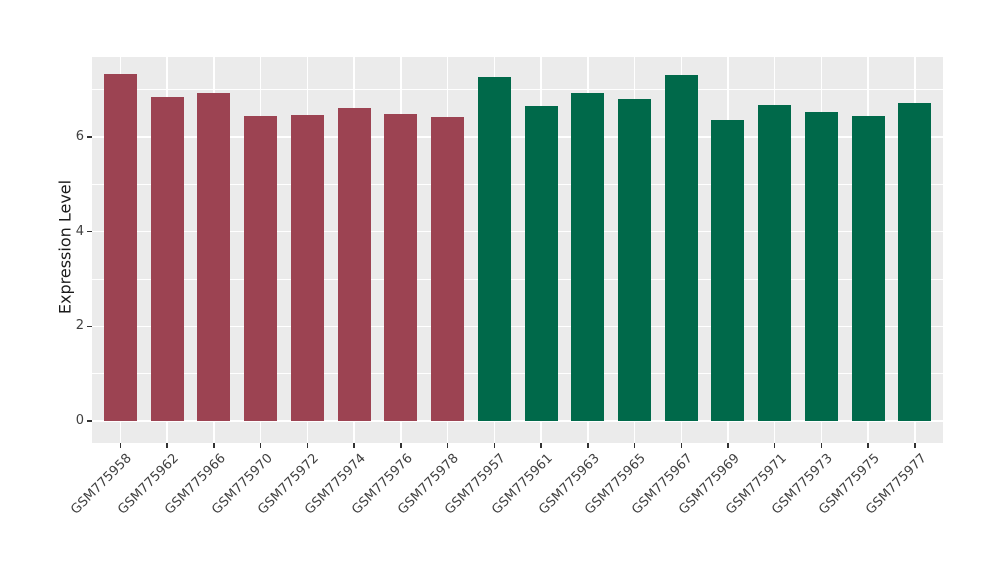 The width and height of the screenshot is (1000, 580). What do you see at coordinates (354, 264) in the screenshot?
I see `bar-GSM775974` at bounding box center [354, 264].